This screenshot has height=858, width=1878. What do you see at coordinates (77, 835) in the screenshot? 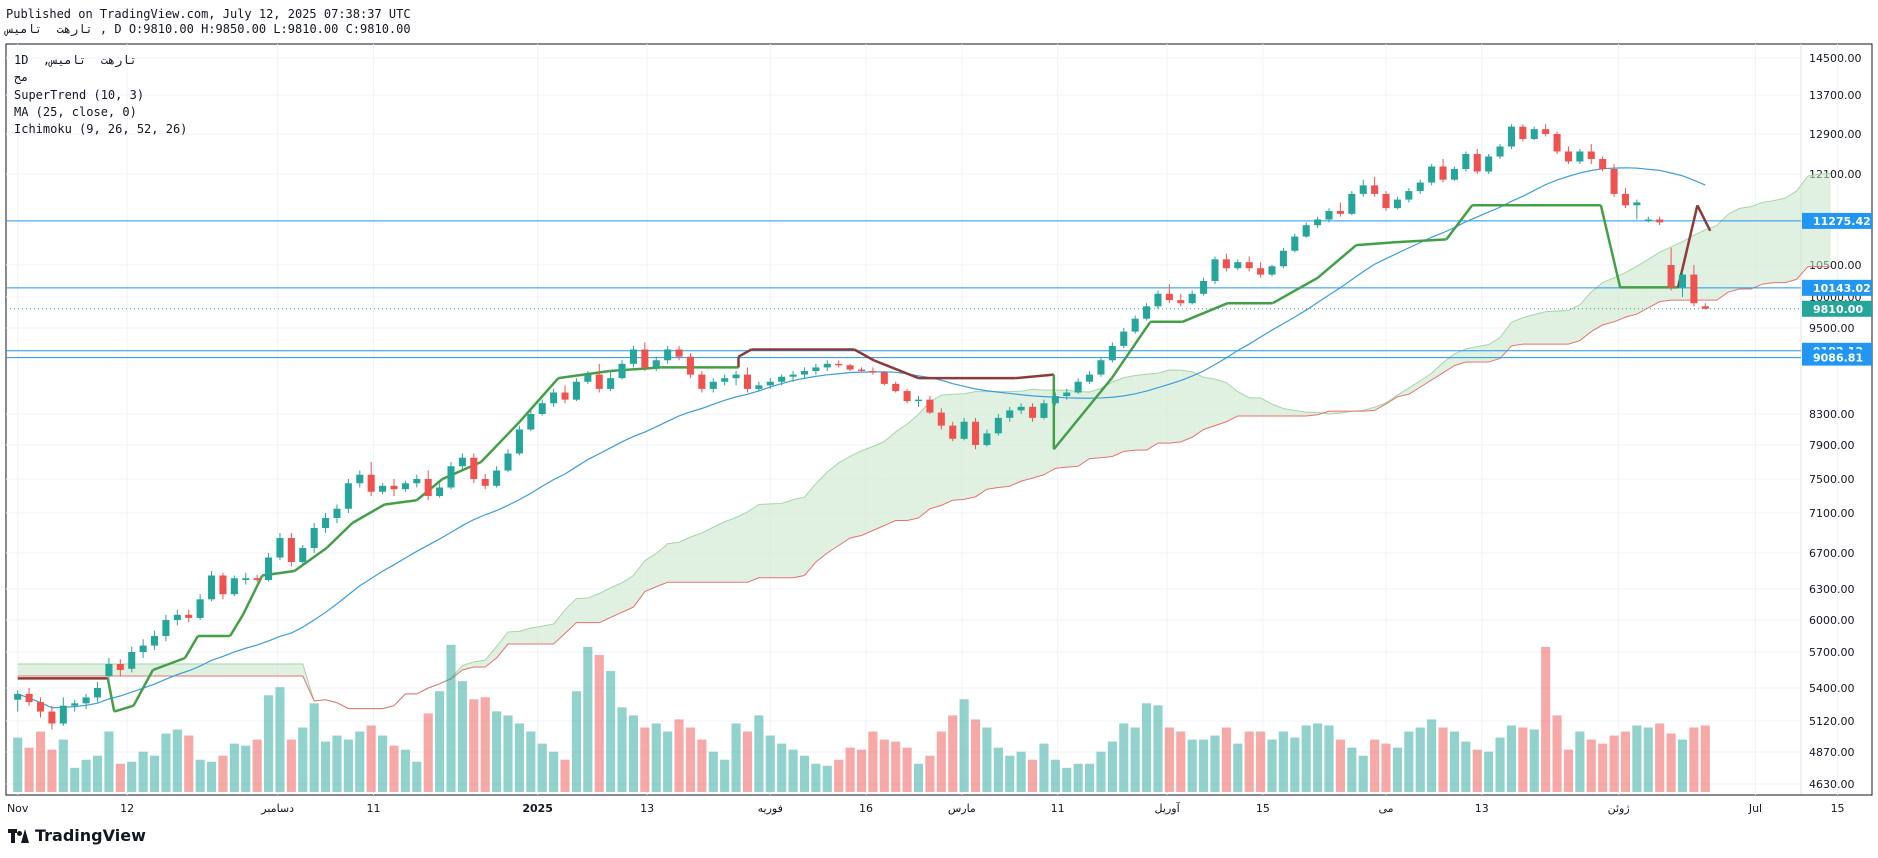
I see `tradingview-logo: TradingView` at bounding box center [77, 835].